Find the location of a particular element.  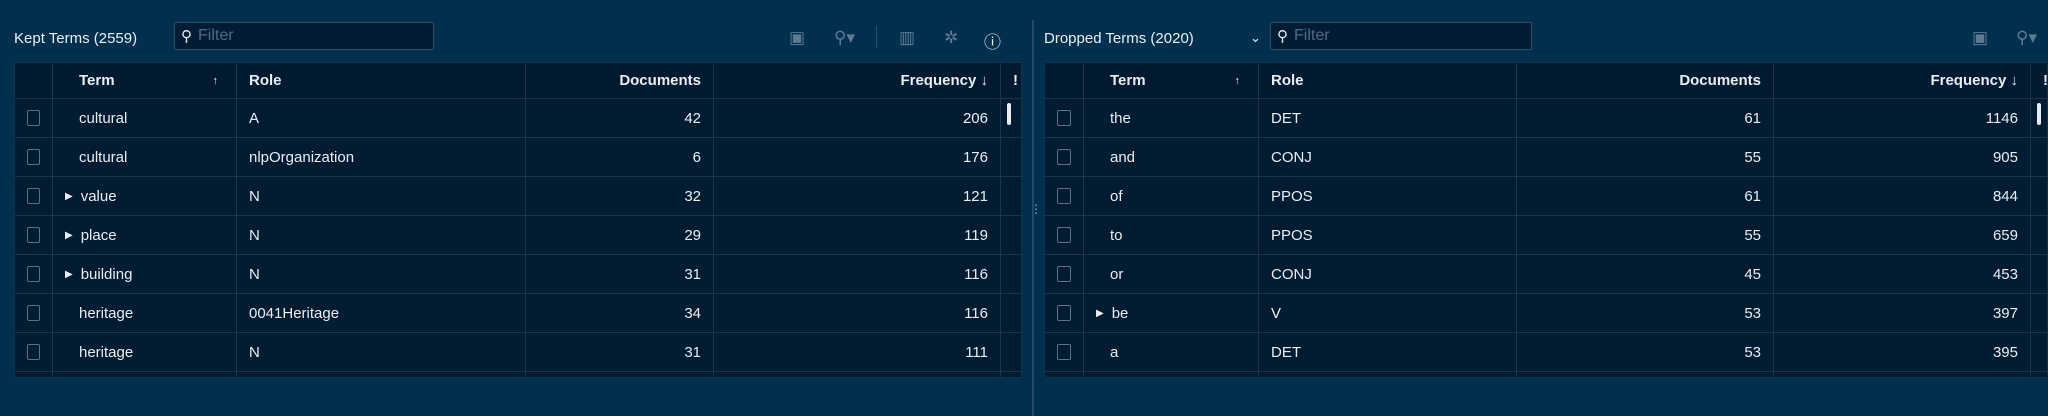

panel-splitter is located at coordinates (1033, 218).